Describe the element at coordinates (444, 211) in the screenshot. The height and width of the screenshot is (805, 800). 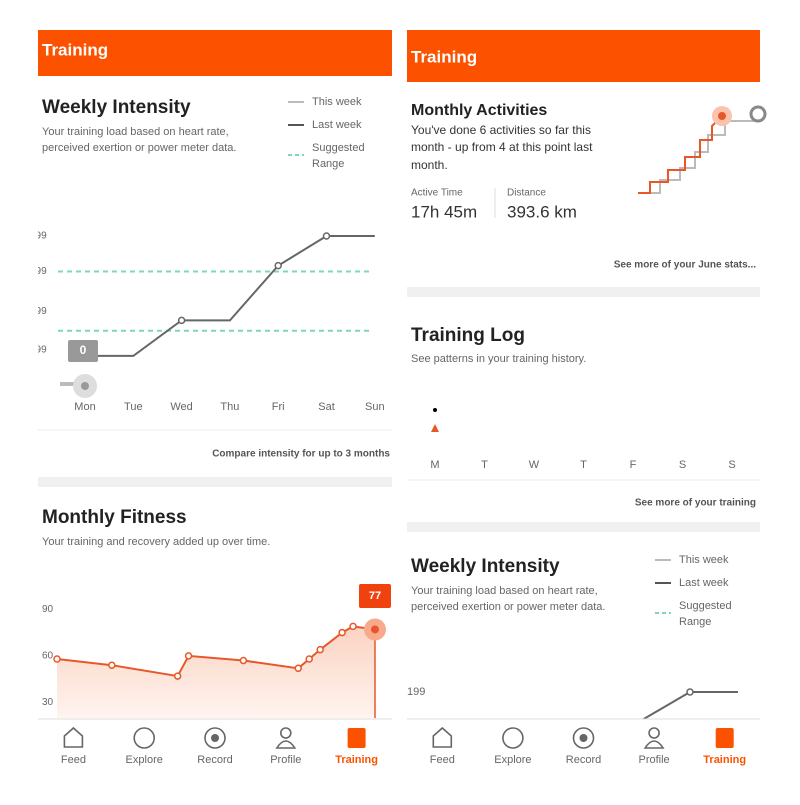
I see `stat-value: 17h 45m` at that location.